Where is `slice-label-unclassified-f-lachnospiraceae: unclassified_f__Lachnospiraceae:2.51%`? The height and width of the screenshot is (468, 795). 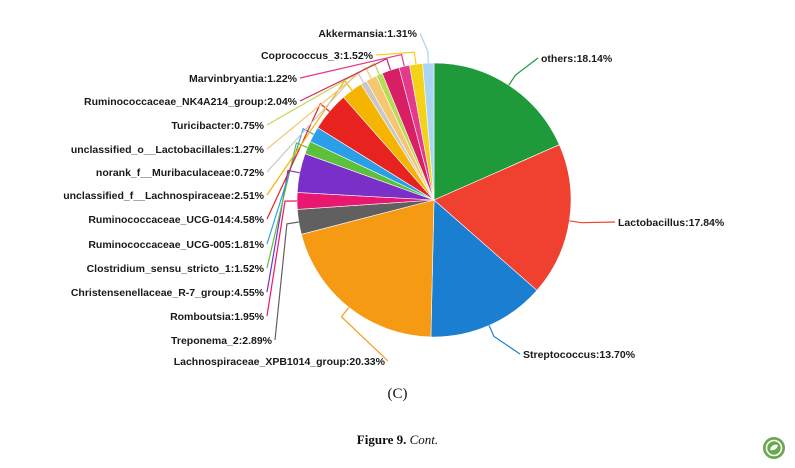
slice-label-unclassified-f-lachnospiraceae: unclassified_f__Lachnospiraceae:2.51% is located at coordinates (163, 196).